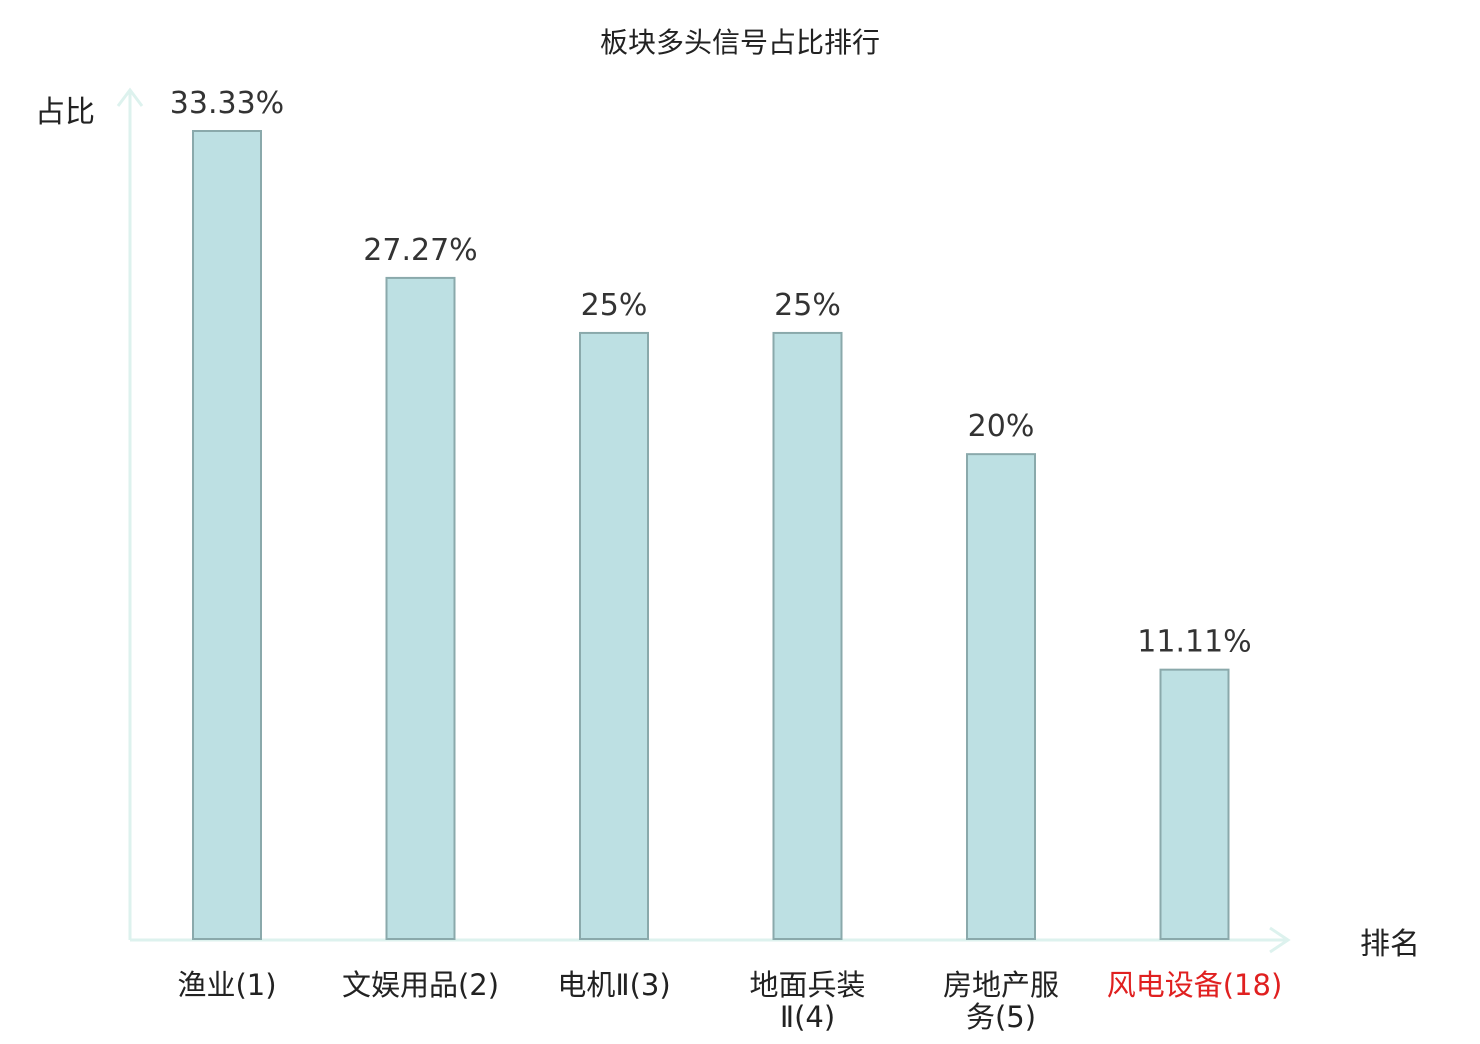  Describe the element at coordinates (130, 97) in the screenshot. I see `y-axis-arrow` at that location.